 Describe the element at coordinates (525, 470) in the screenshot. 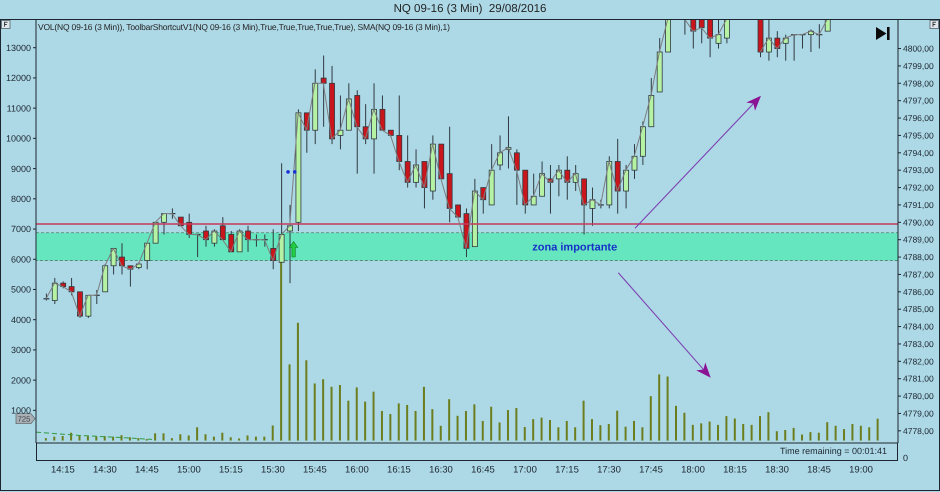

I see `x-tick-label: 17:00` at that location.